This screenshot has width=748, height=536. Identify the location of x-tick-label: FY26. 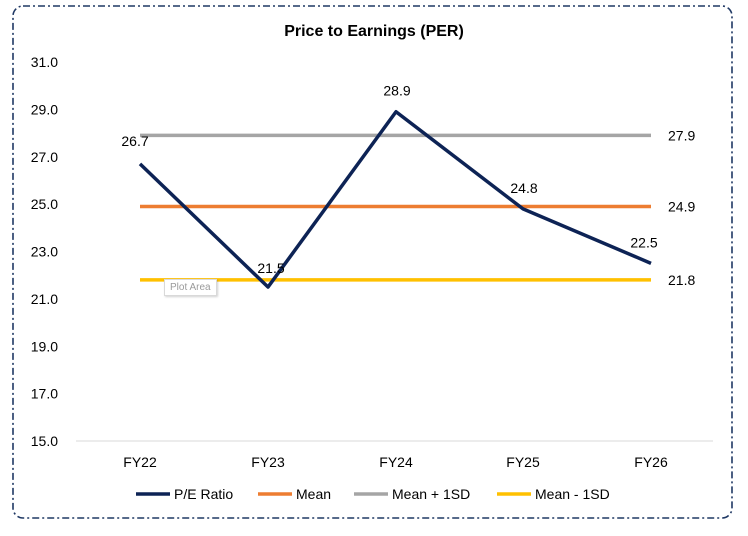
(651, 462).